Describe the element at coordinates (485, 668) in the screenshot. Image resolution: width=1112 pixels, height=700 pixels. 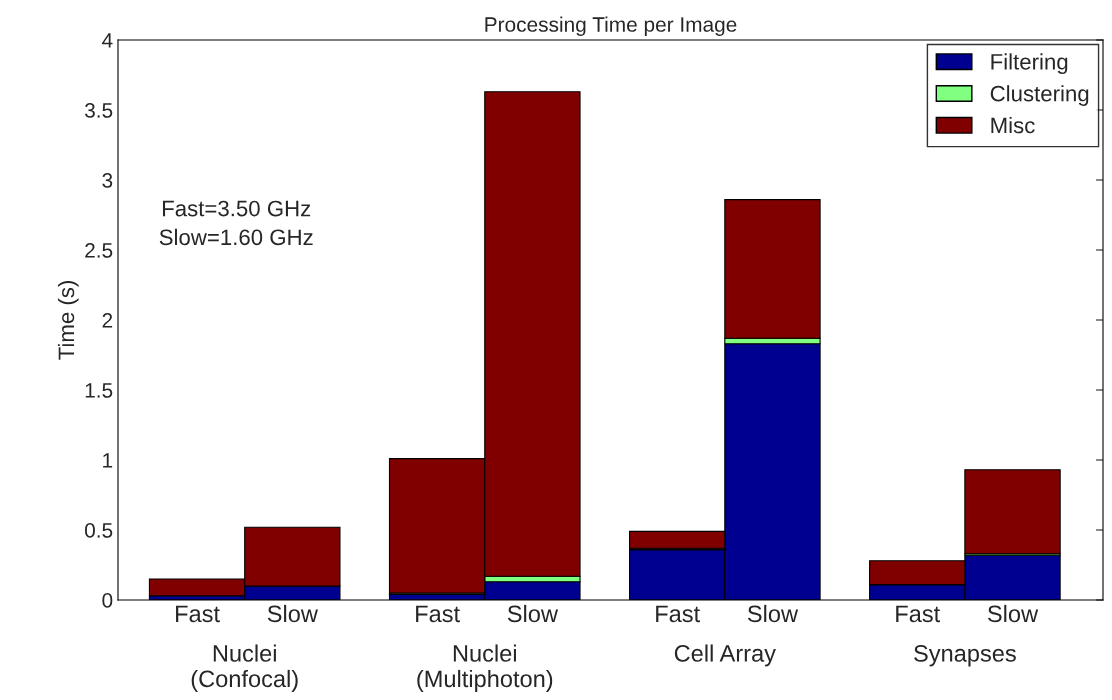
I see `text: Nuclei (Multiphoton)` at that location.